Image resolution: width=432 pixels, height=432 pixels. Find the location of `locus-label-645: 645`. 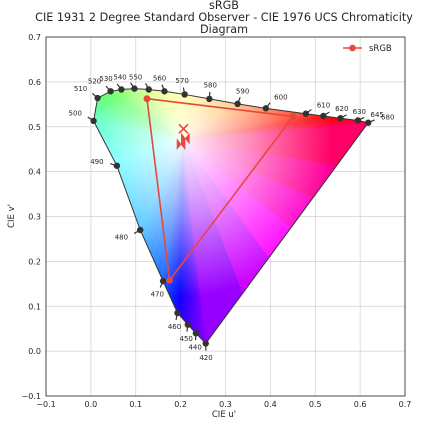

locus-label-645: 645 is located at coordinates (377, 115).